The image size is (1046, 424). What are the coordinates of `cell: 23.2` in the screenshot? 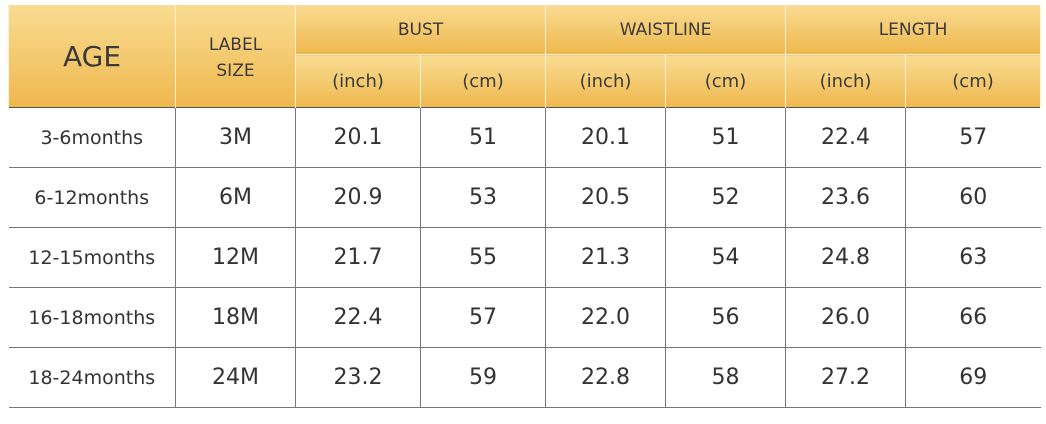 It's located at (358, 377).